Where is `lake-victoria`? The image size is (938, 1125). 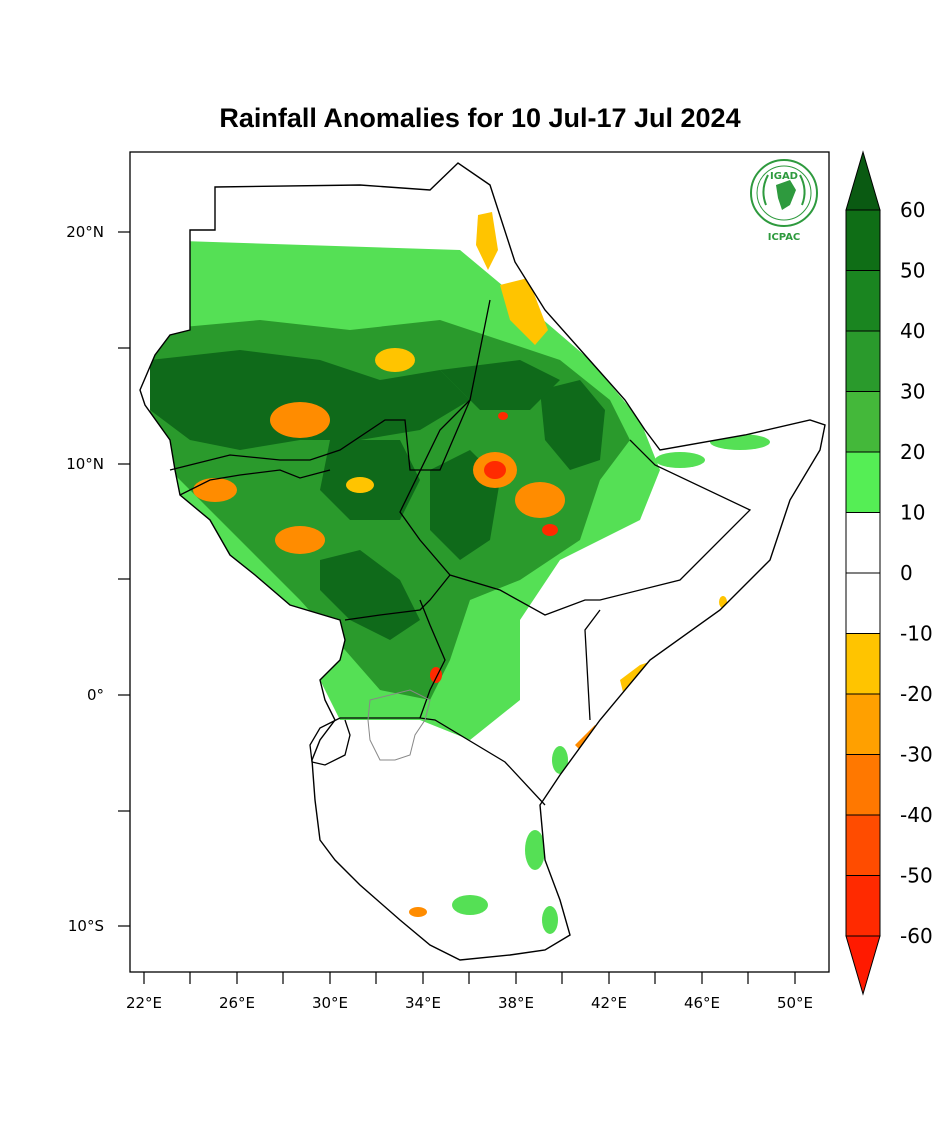
lake-victoria is located at coordinates (399, 725).